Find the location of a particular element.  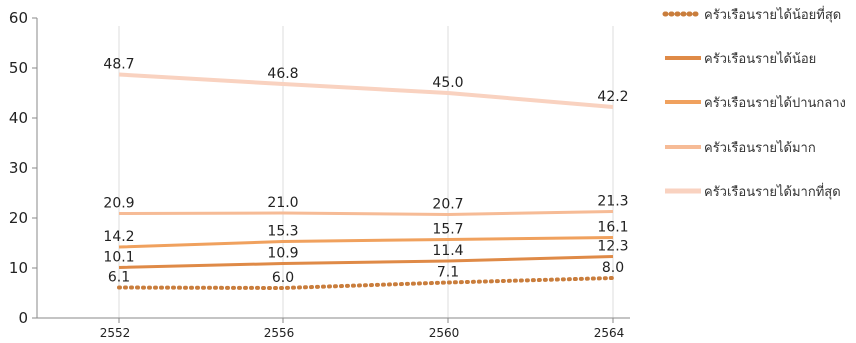

data-label: 12.3 is located at coordinates (612, 247).